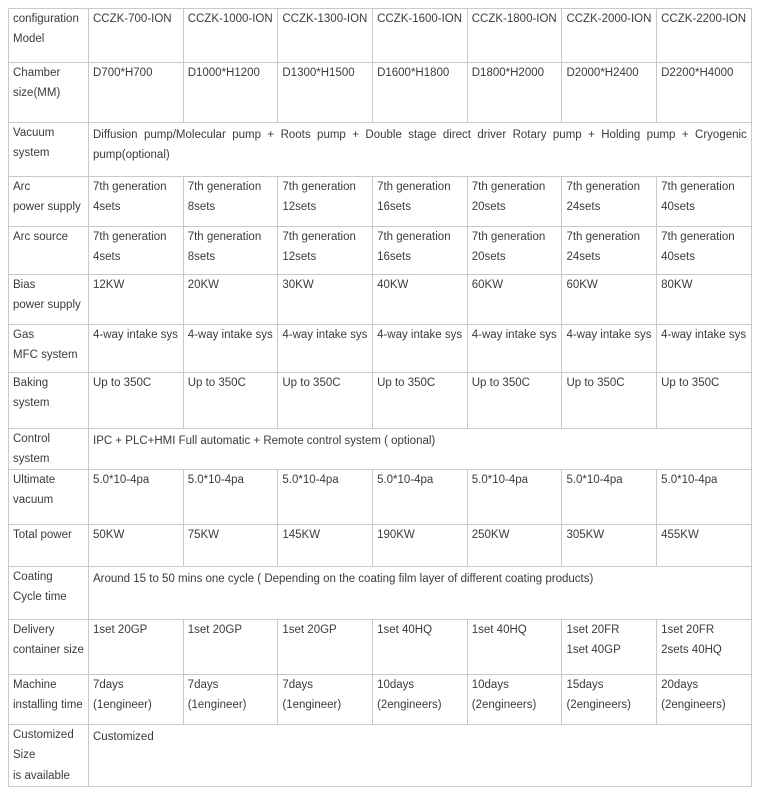 The height and width of the screenshot is (800, 759). I want to click on row-value-delivery-container-size-5: 1set 40HQ, so click(514, 647).